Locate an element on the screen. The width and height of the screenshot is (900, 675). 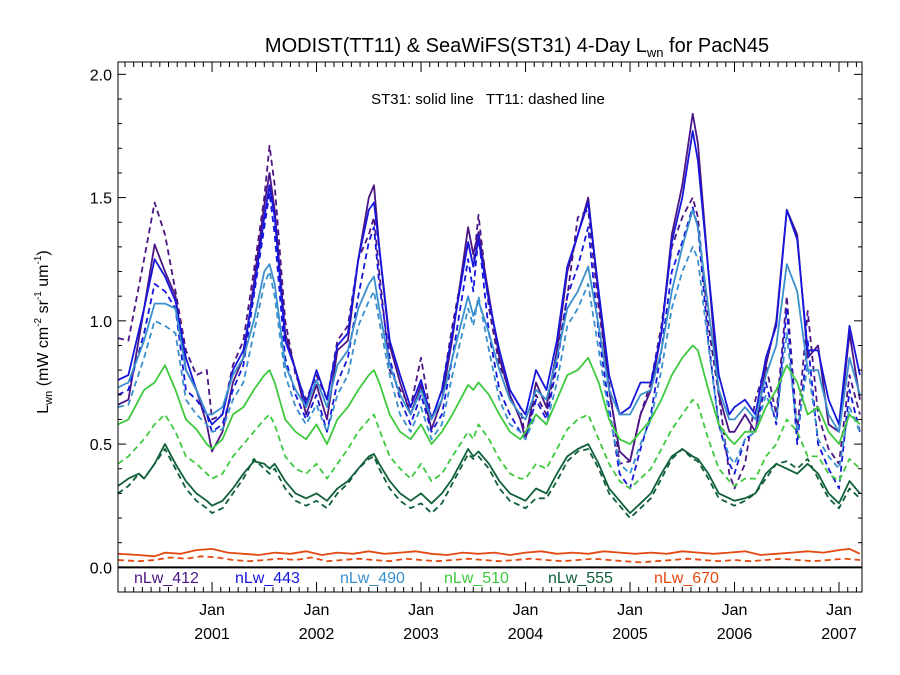
x-tick-label-year: 2004 is located at coordinates (526, 634).